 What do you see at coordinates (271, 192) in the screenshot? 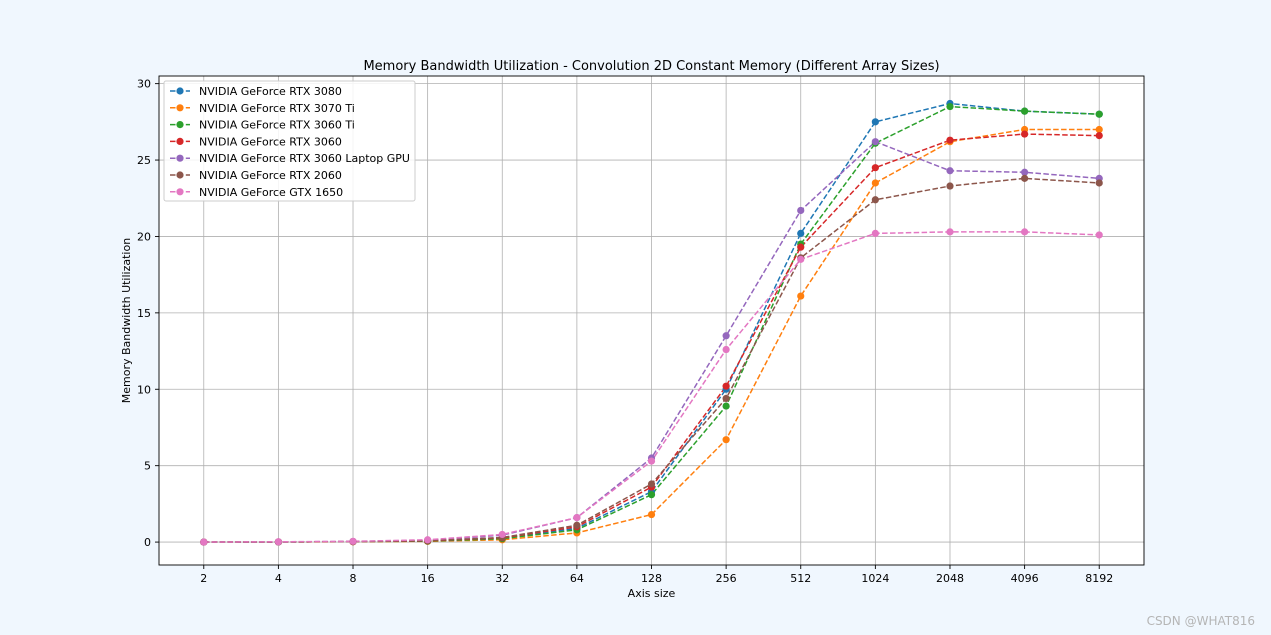
I see `legend-label: NVIDIA GeForce GTX 1650` at bounding box center [271, 192].